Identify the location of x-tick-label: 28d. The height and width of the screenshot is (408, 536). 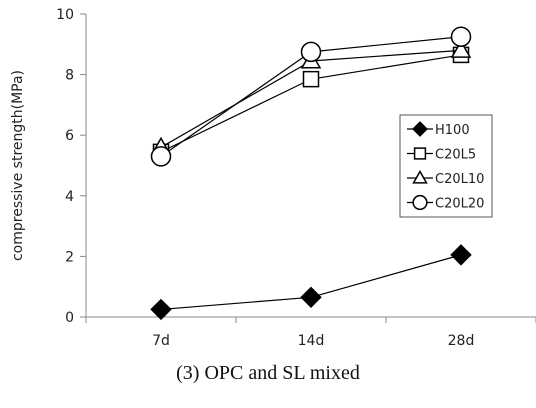
(461, 341).